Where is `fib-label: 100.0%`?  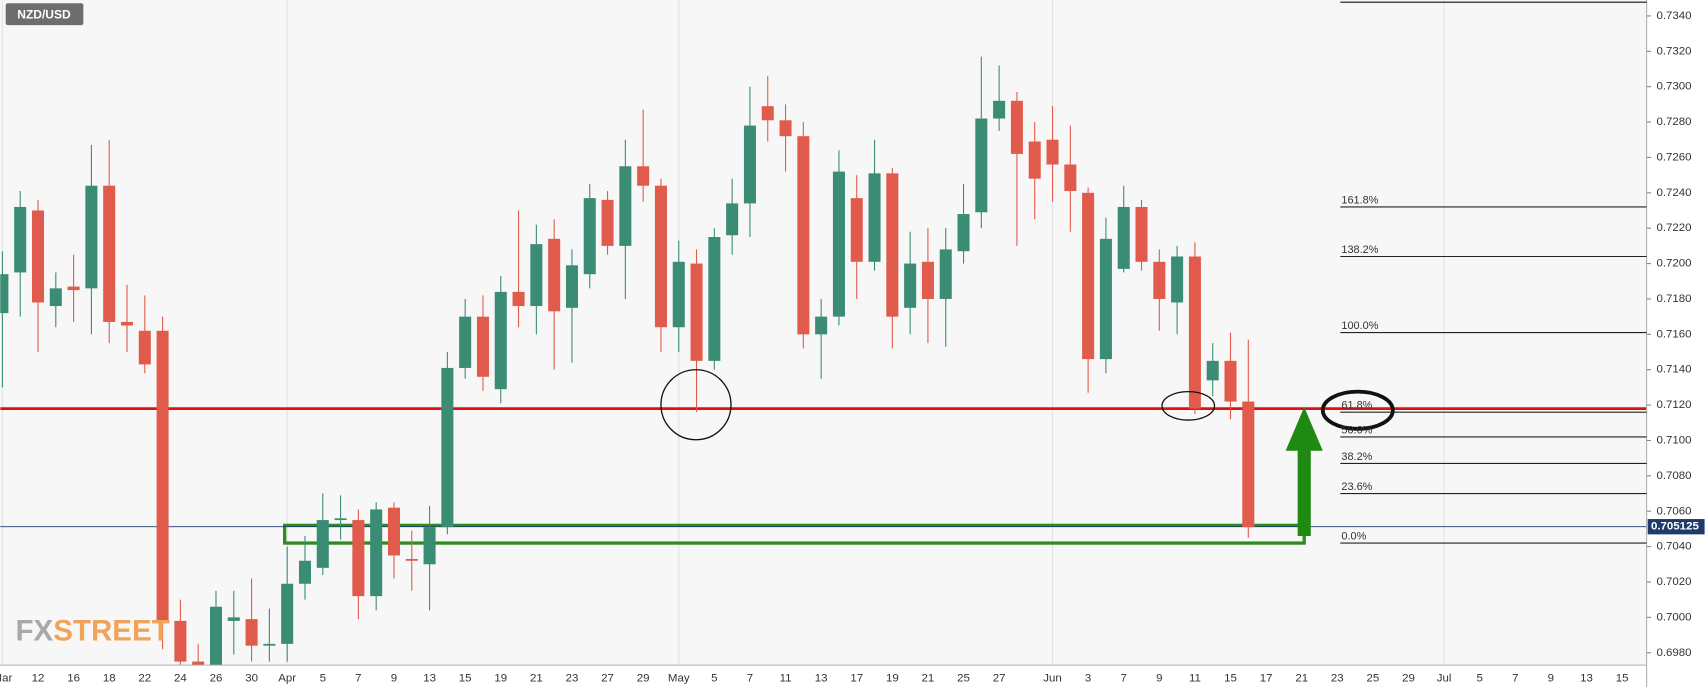 fib-label: 100.0% is located at coordinates (1359, 326).